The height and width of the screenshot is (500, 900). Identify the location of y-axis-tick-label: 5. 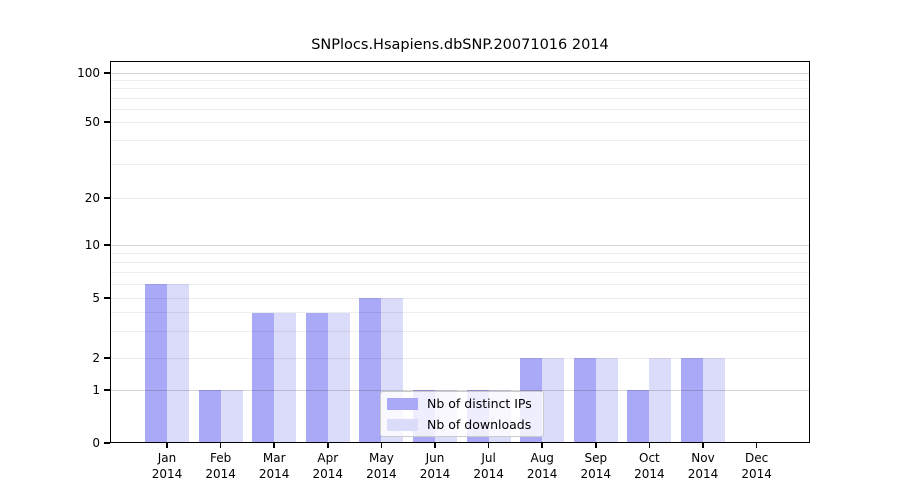
(96, 298).